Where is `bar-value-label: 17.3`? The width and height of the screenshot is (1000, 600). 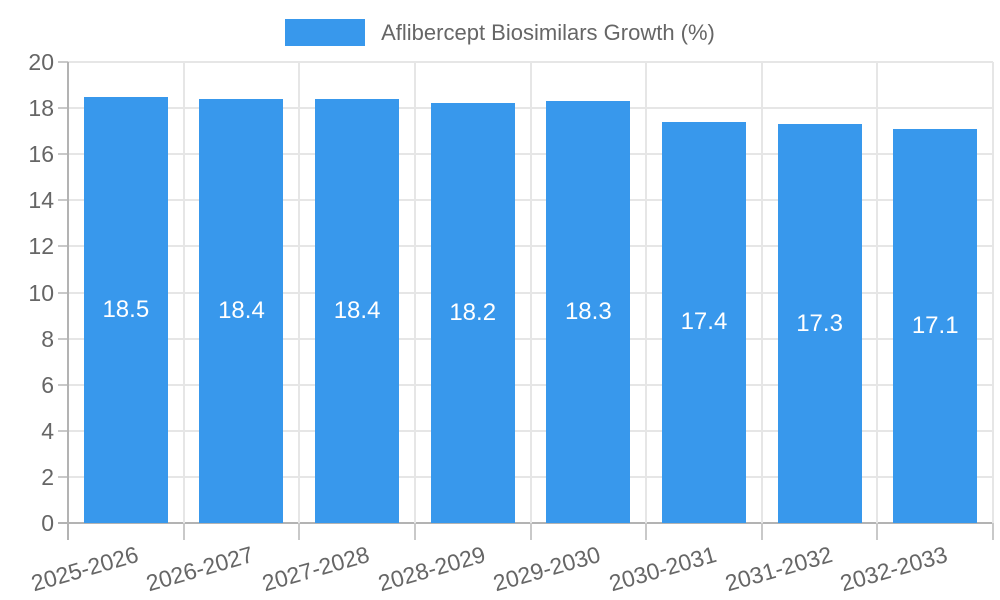
bar-value-label: 17.3 is located at coordinates (819, 323).